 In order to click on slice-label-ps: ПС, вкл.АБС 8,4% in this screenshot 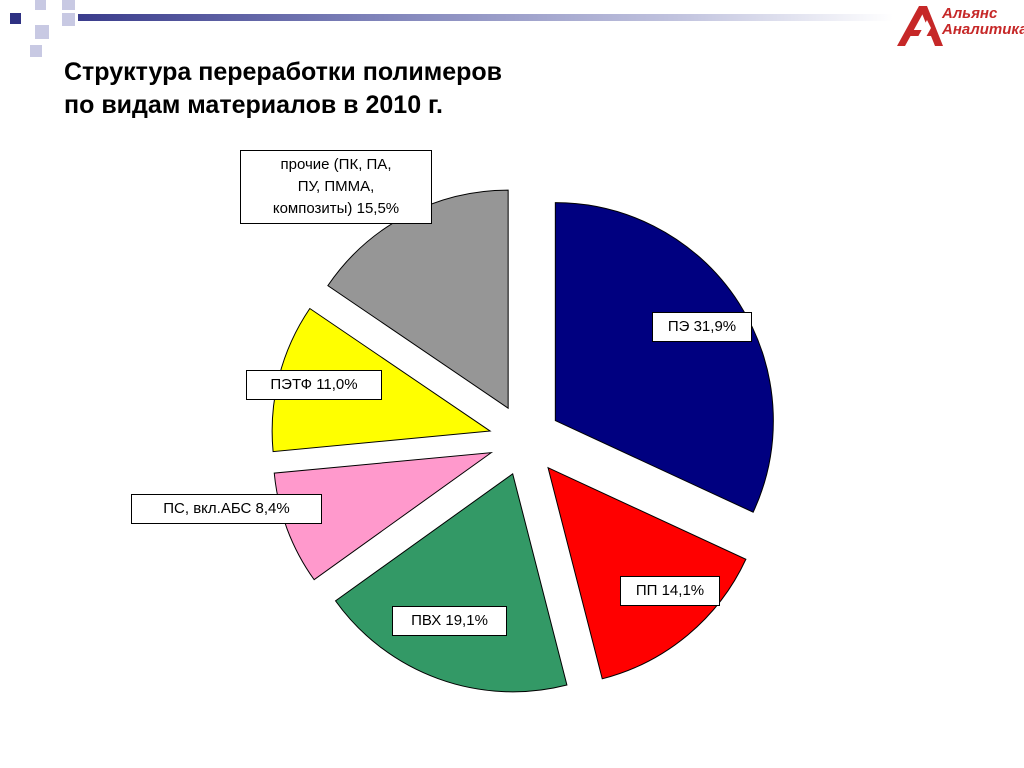, I will do `click(226, 509)`.